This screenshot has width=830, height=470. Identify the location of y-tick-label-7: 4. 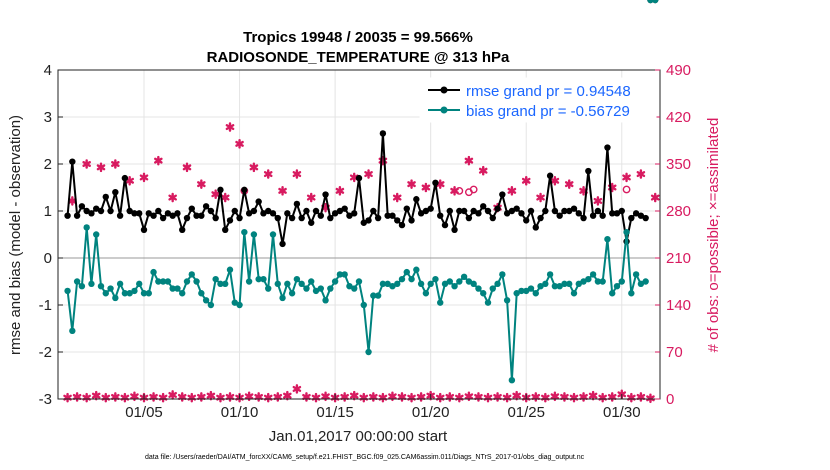
(48, 70).